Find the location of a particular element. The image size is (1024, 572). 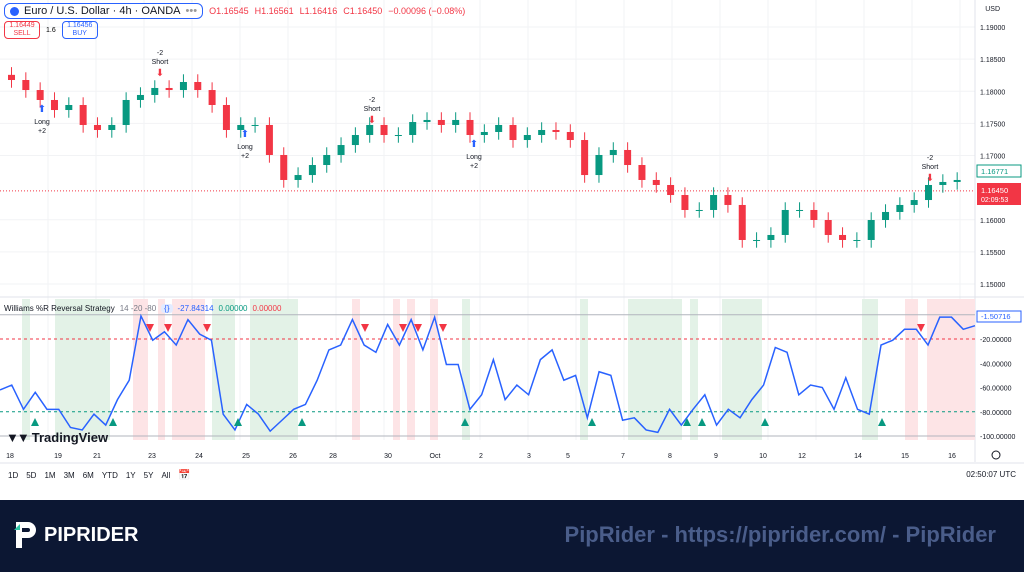

oversold-zone is located at coordinates (870, 369).